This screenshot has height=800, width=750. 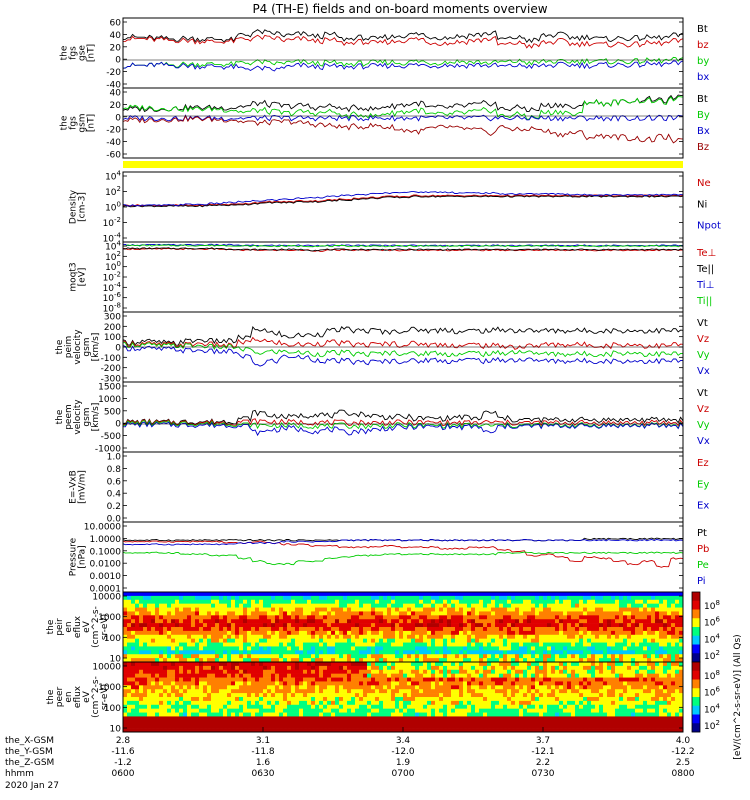 What do you see at coordinates (111, 380) in the screenshot?
I see `y-tick-label: -300` at bounding box center [111, 380].